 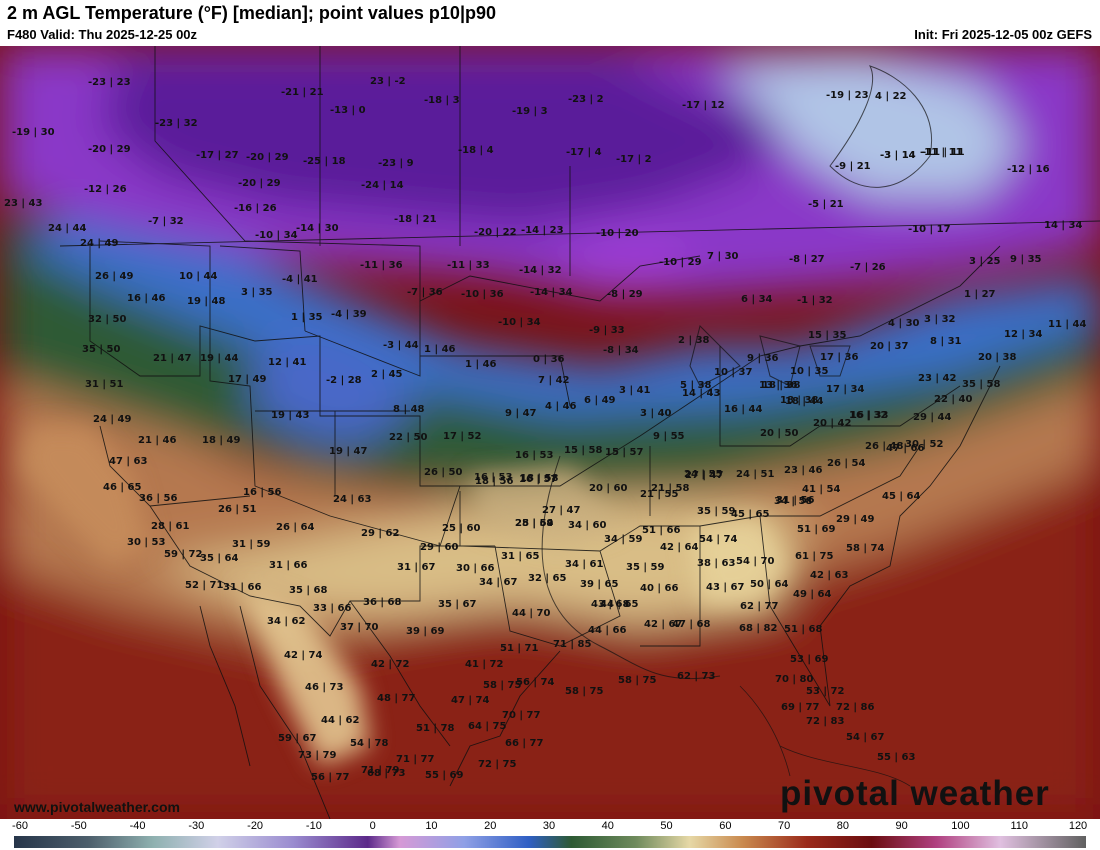 I want to click on point-value: 21 | 55, so click(x=659, y=494).